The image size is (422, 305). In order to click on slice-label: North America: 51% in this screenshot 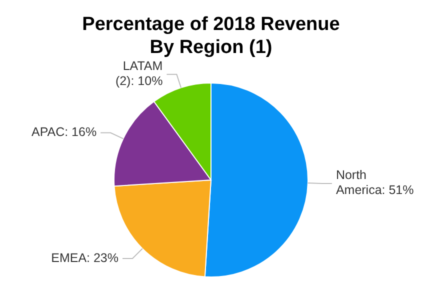, I will do `click(375, 183)`.